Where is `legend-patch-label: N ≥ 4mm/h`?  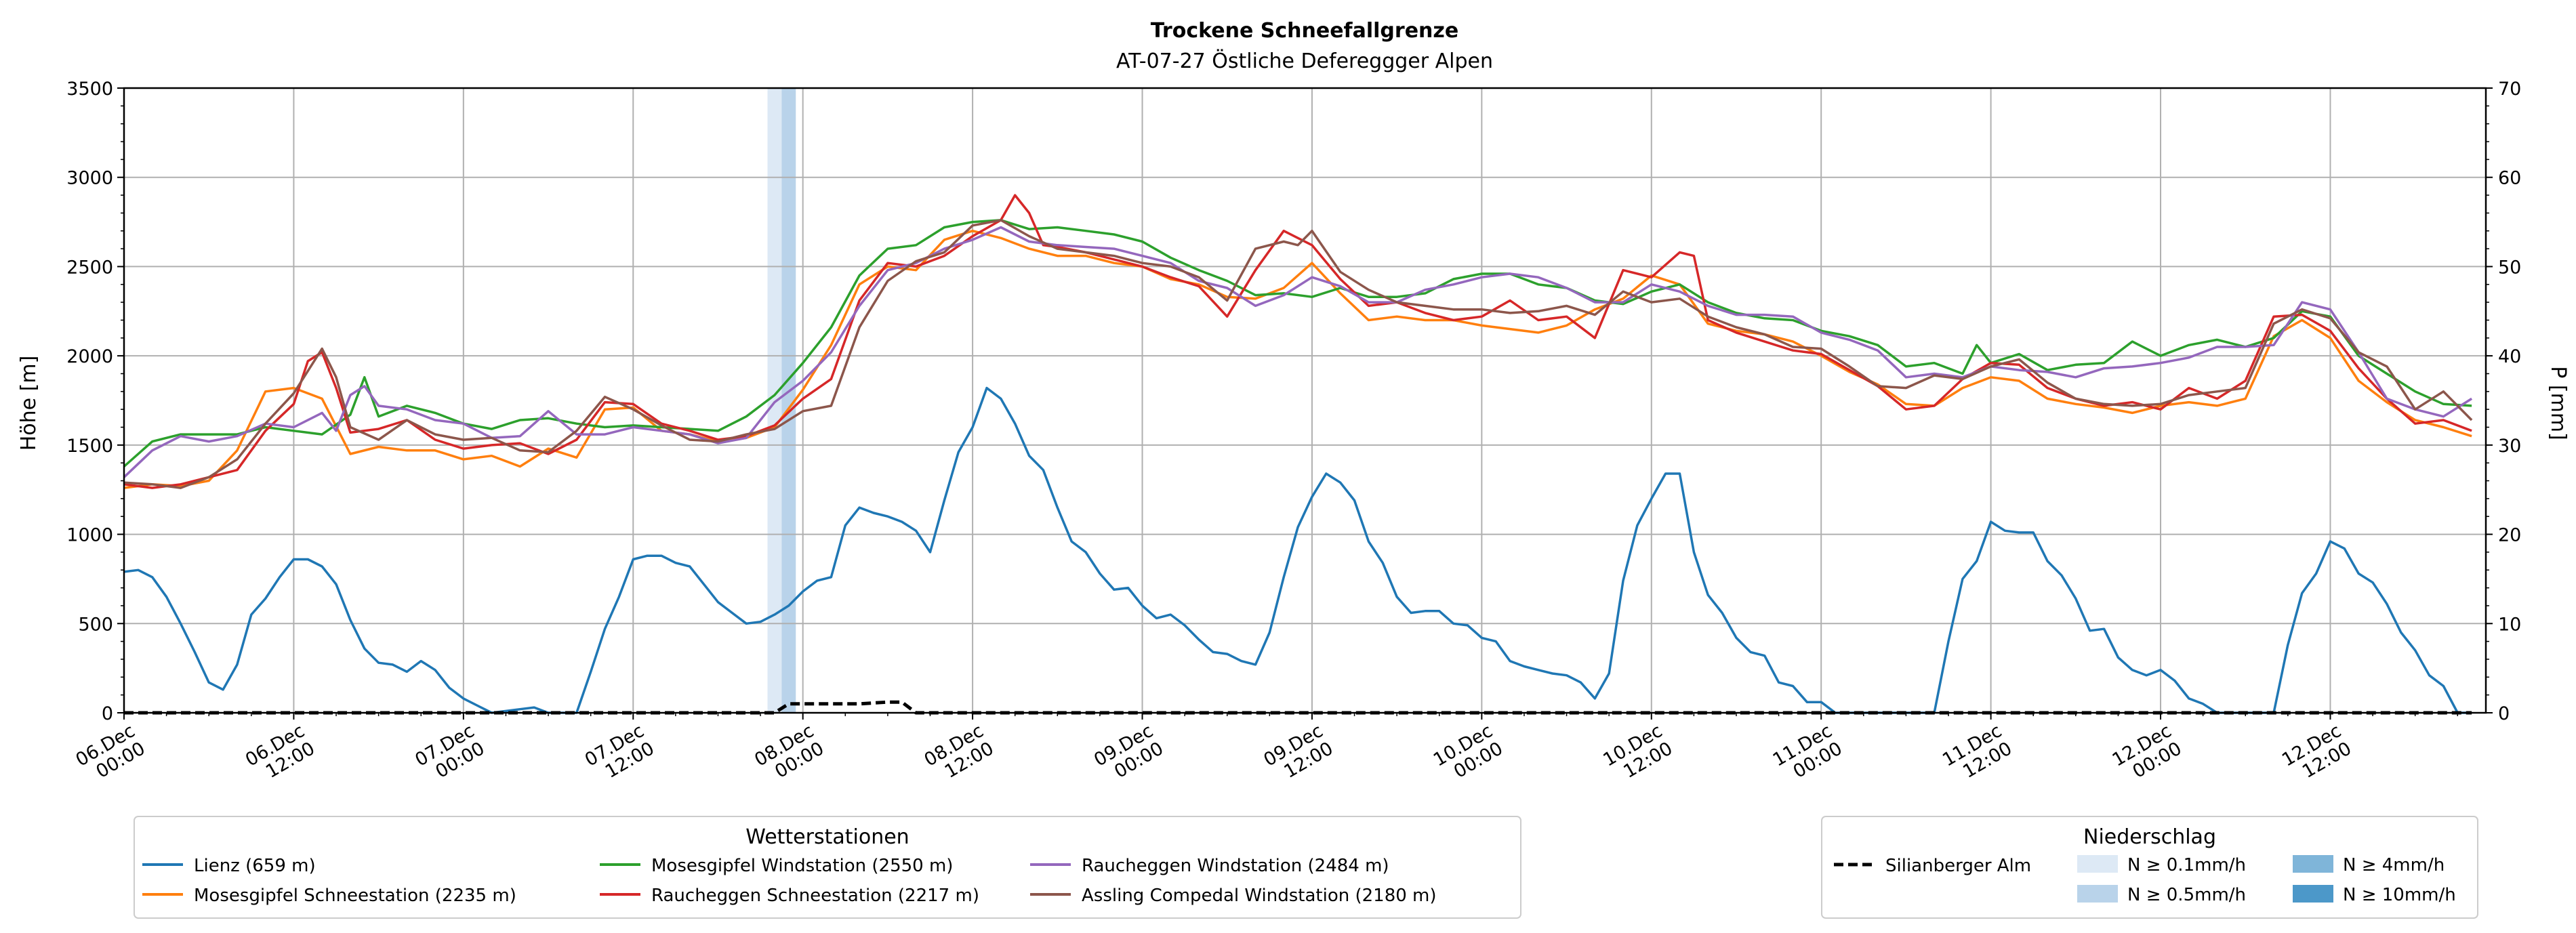 legend-patch-label: N ≥ 4mm/h is located at coordinates (2394, 865).